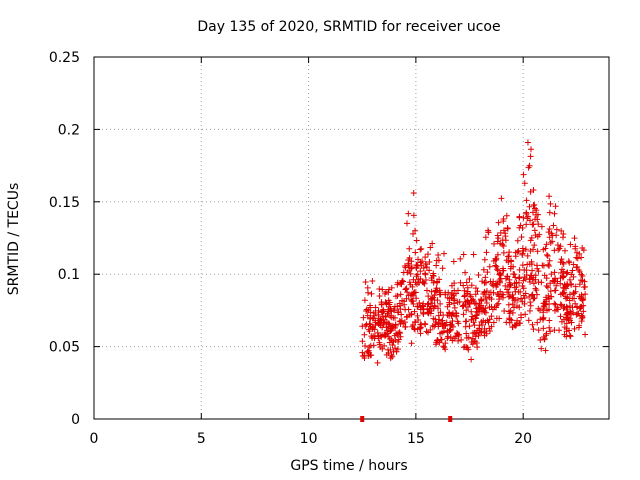 The width and height of the screenshot is (640, 480). I want to click on y-tick-label: 0.25, so click(64, 58).